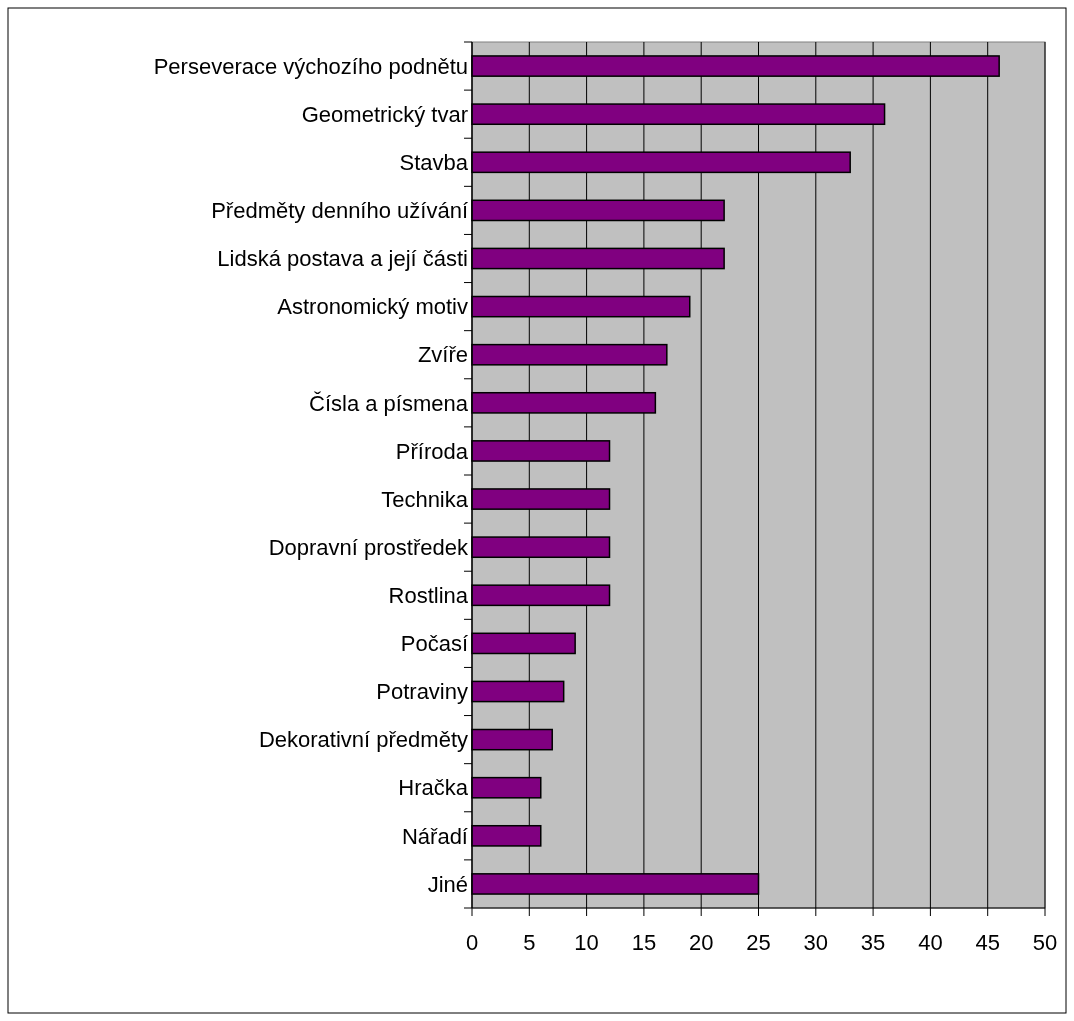  Describe the element at coordinates (433, 788) in the screenshot. I see `y-tick-label: Hračka` at that location.